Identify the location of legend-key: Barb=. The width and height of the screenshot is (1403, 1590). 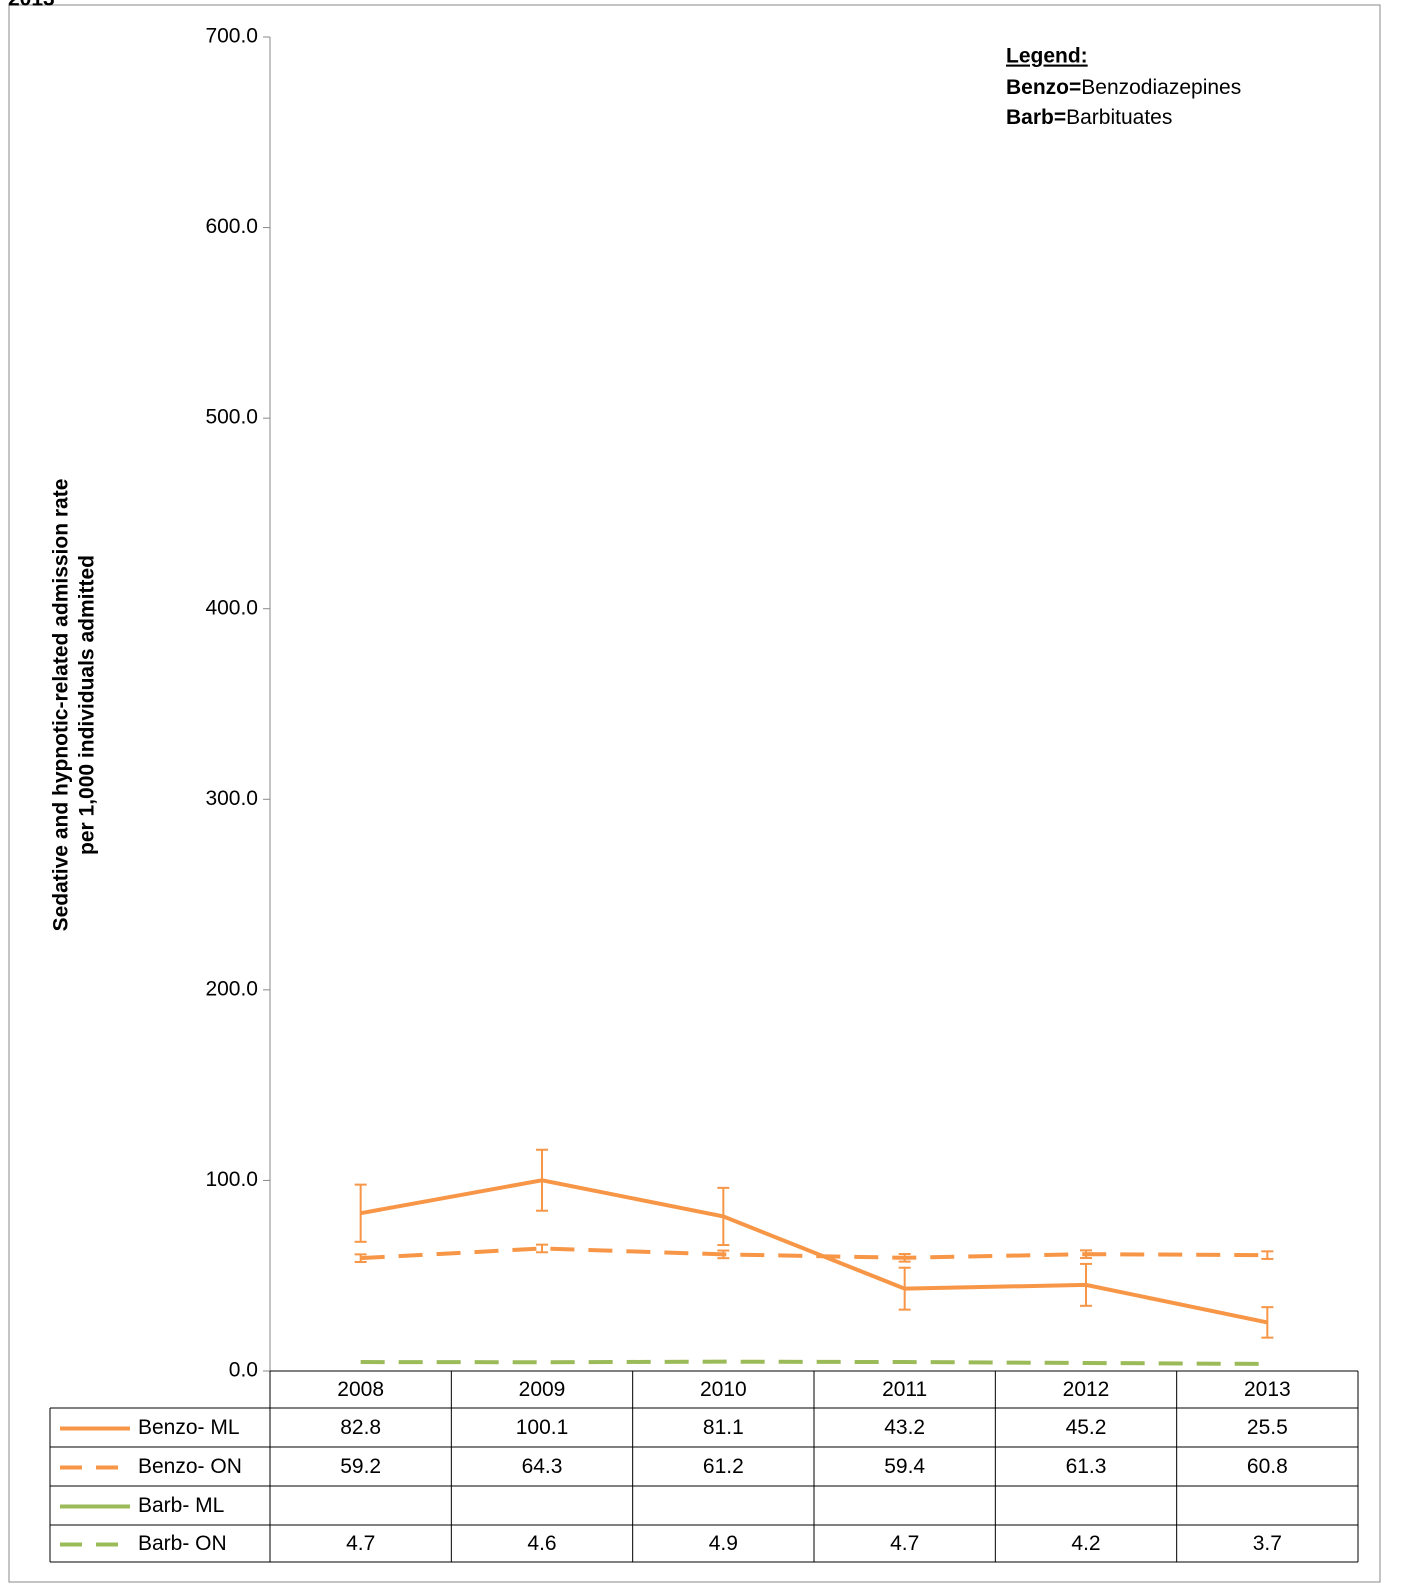
(1036, 117).